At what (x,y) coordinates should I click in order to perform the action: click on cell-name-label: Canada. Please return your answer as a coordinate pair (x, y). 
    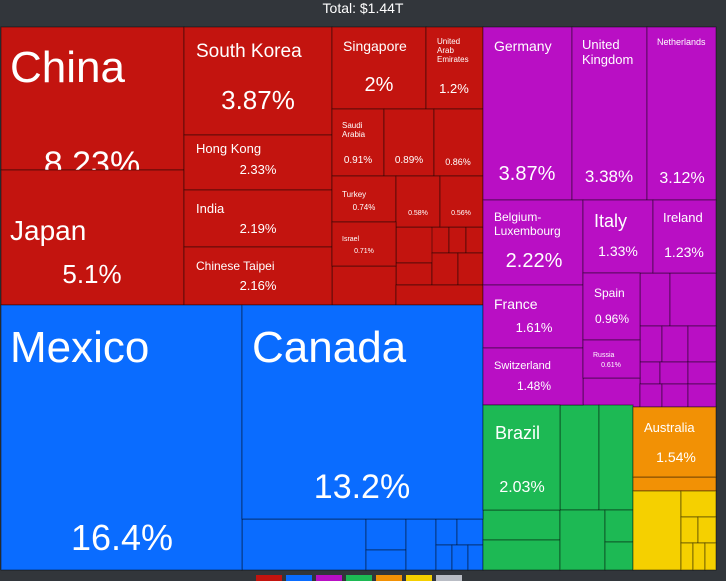
    Looking at the image, I should click on (329, 347).